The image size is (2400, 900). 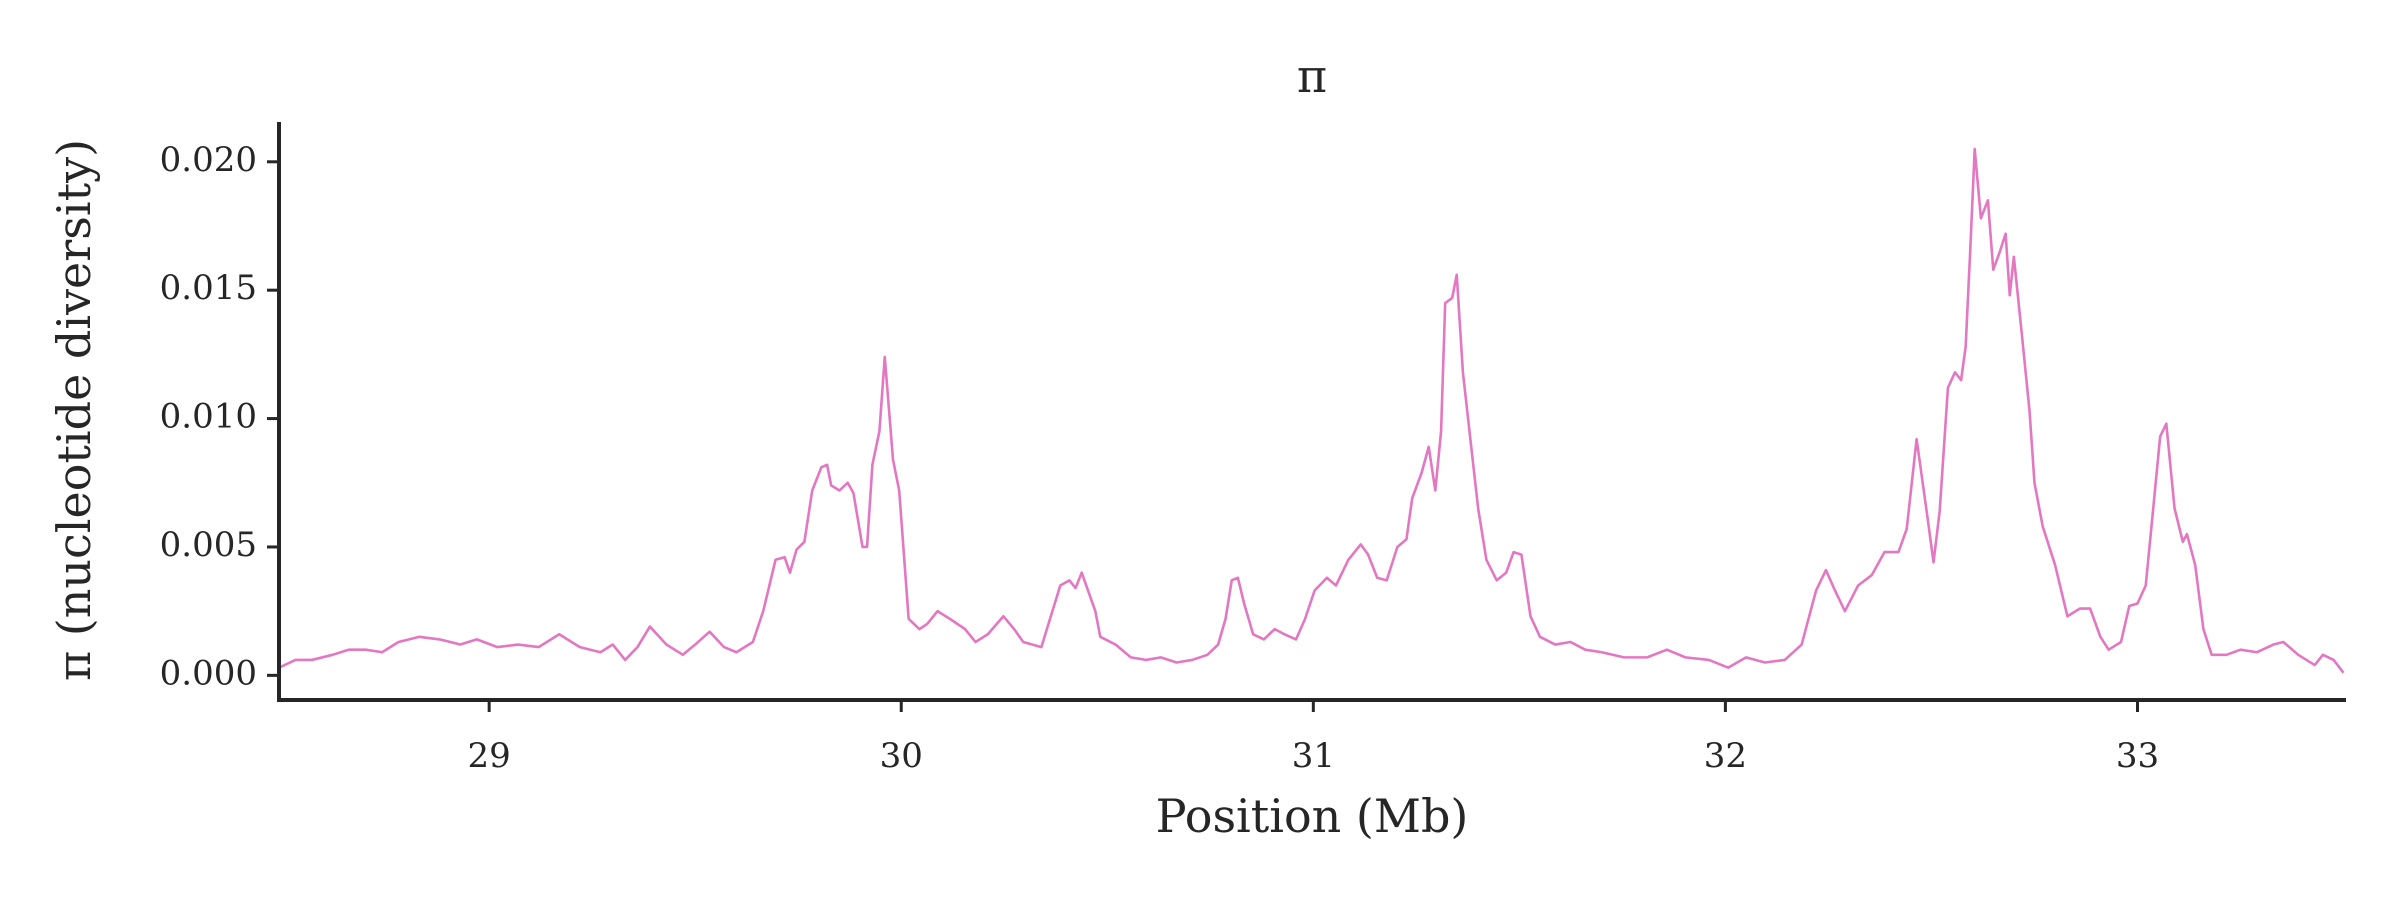 I want to click on y-axis-label: π (nucleotide diversity), so click(x=74, y=410).